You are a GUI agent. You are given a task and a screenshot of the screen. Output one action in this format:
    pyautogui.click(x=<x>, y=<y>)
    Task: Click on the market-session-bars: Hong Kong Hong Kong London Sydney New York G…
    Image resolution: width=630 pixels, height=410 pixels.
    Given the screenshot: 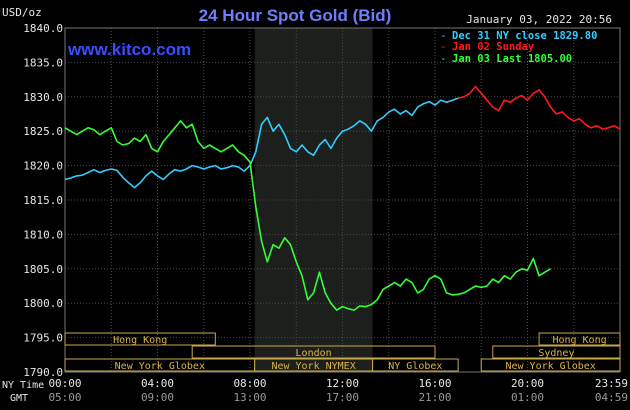 What is the action you would take?
    pyautogui.click(x=342, y=352)
    